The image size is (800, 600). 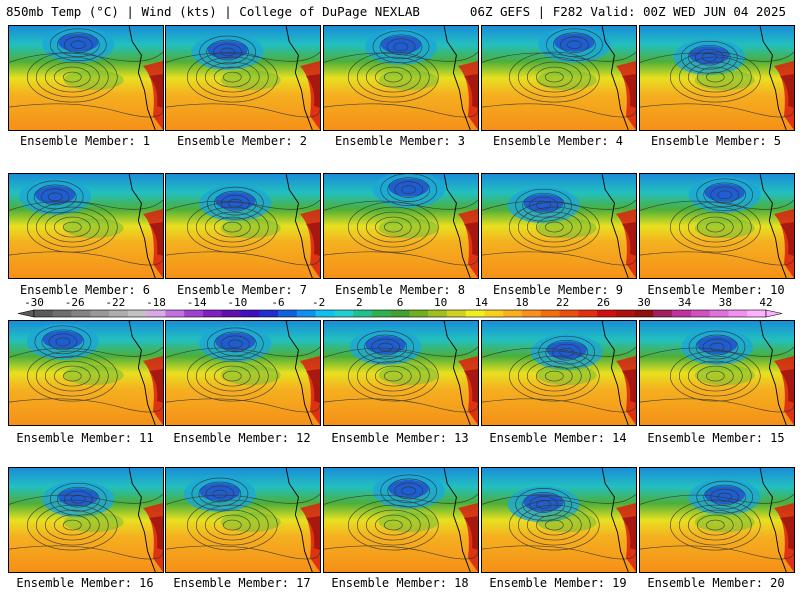 What do you see at coordinates (685, 302) in the screenshot?
I see `colorbar-tick-label: 34` at bounding box center [685, 302].